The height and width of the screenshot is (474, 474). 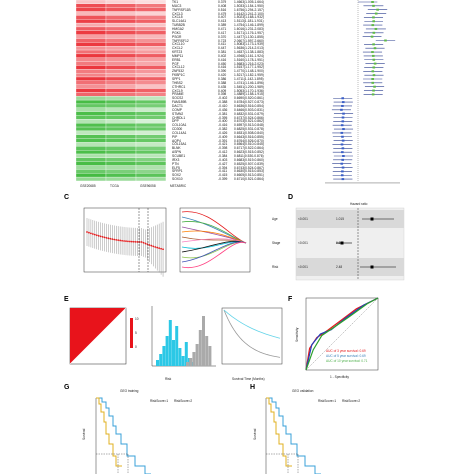 What do you see at coordinates (249, 125) in the screenshot?
I see `hr-value: 0.6597(0.513-0.848)` at bounding box center [249, 125].